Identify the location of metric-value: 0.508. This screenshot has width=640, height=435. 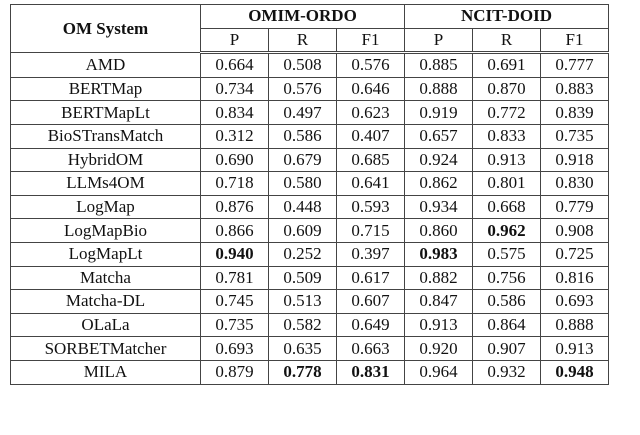
(302, 65).